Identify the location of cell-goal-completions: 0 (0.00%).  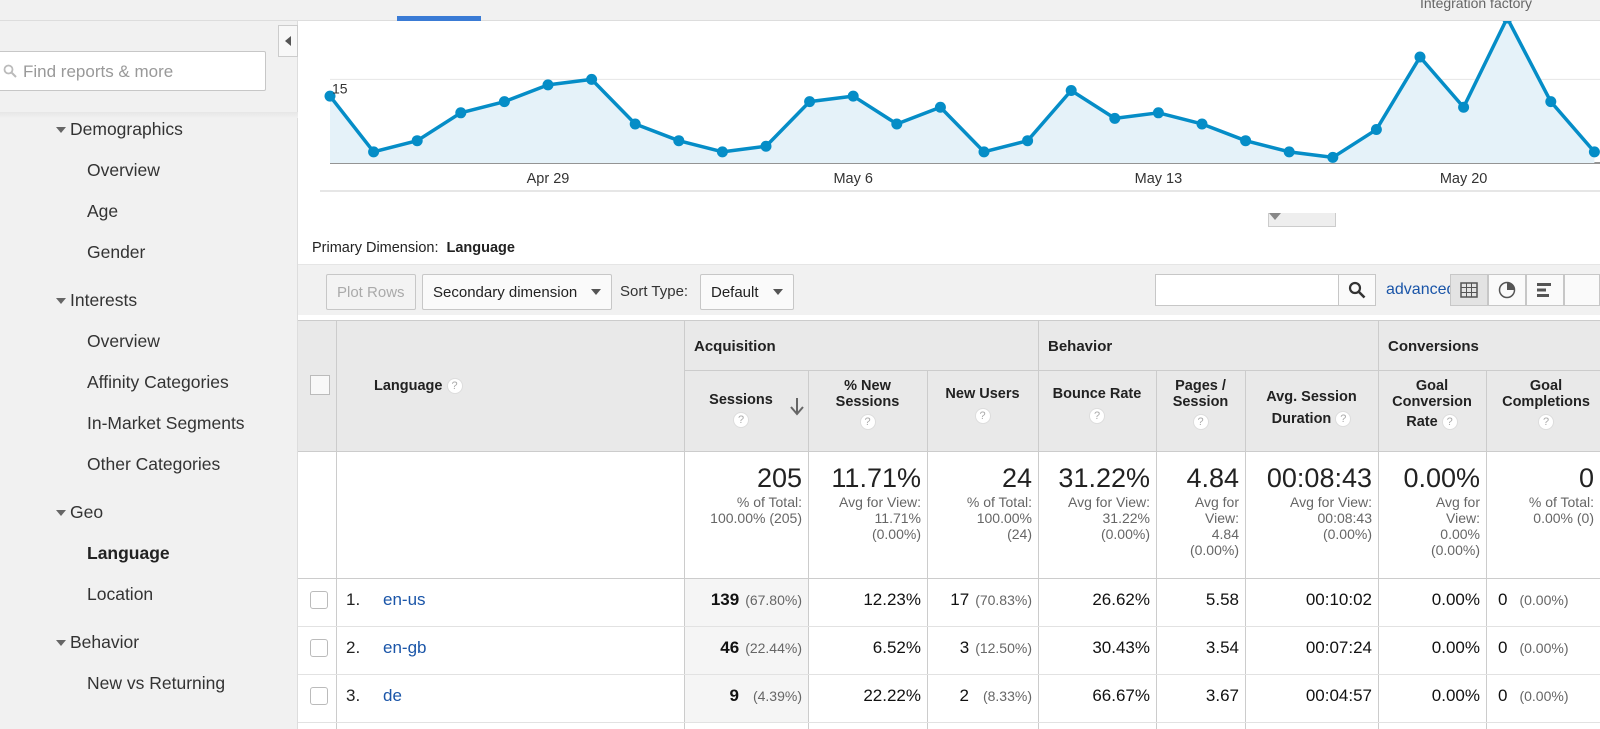
(1543, 600).